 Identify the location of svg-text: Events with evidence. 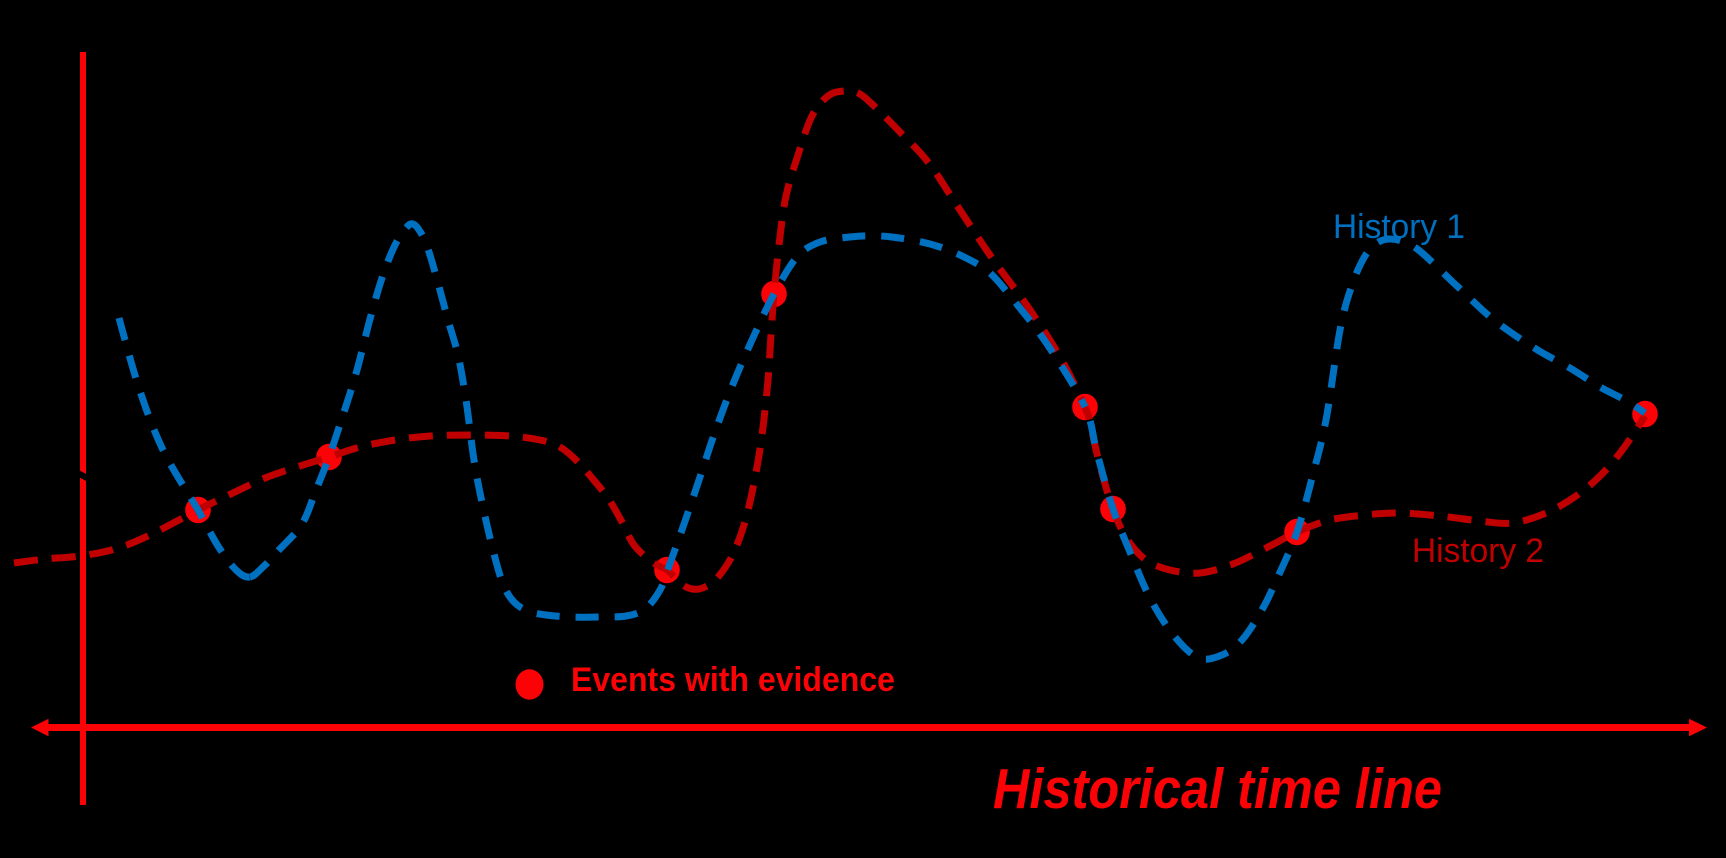
(733, 680).